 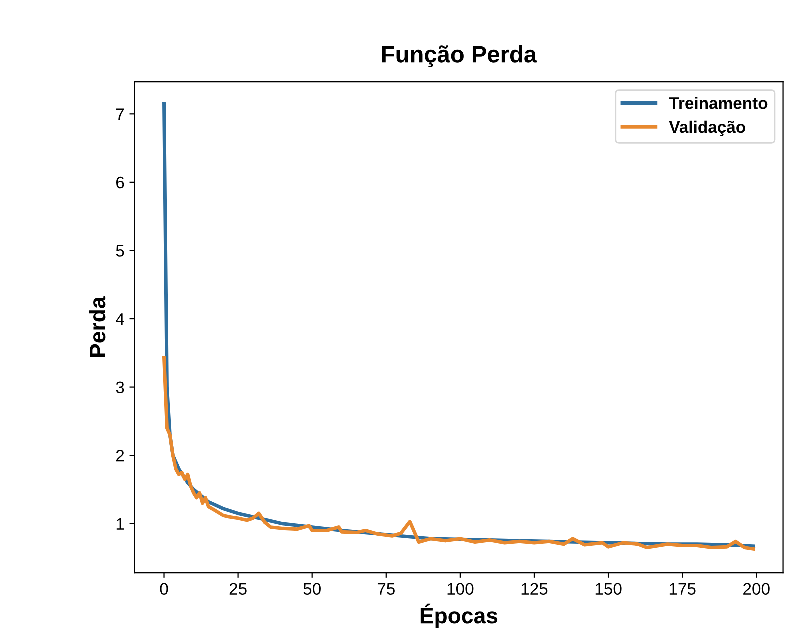 What do you see at coordinates (238, 589) in the screenshot?
I see `x-tick-label: 25` at bounding box center [238, 589].